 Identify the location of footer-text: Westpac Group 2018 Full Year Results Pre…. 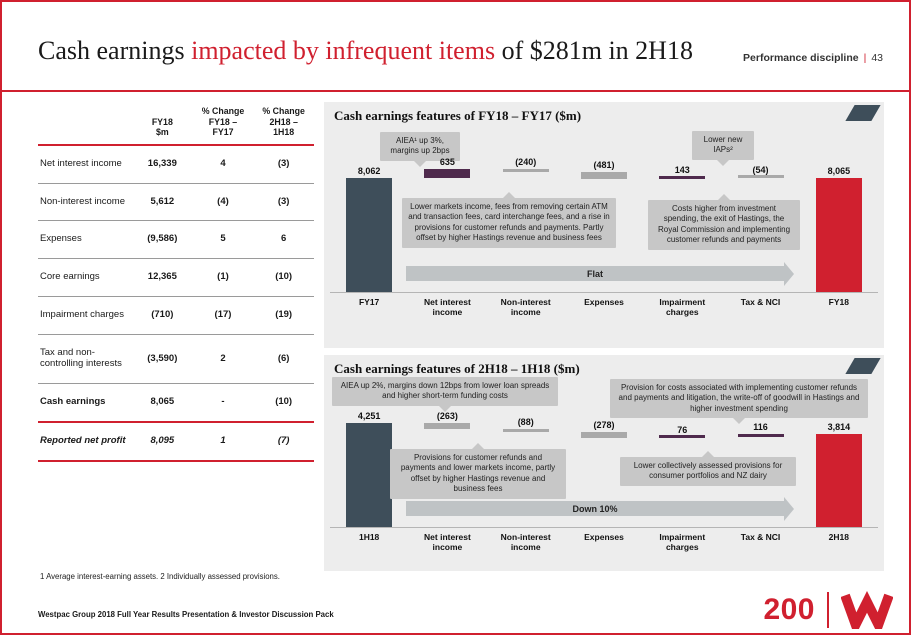
(186, 614).